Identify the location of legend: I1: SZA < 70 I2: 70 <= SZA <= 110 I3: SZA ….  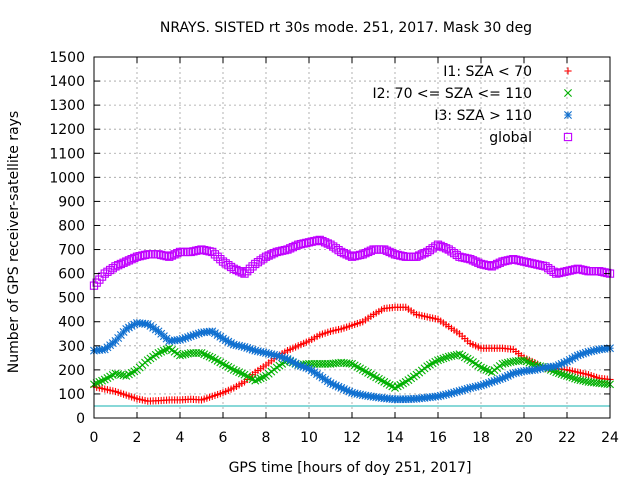
(472, 105).